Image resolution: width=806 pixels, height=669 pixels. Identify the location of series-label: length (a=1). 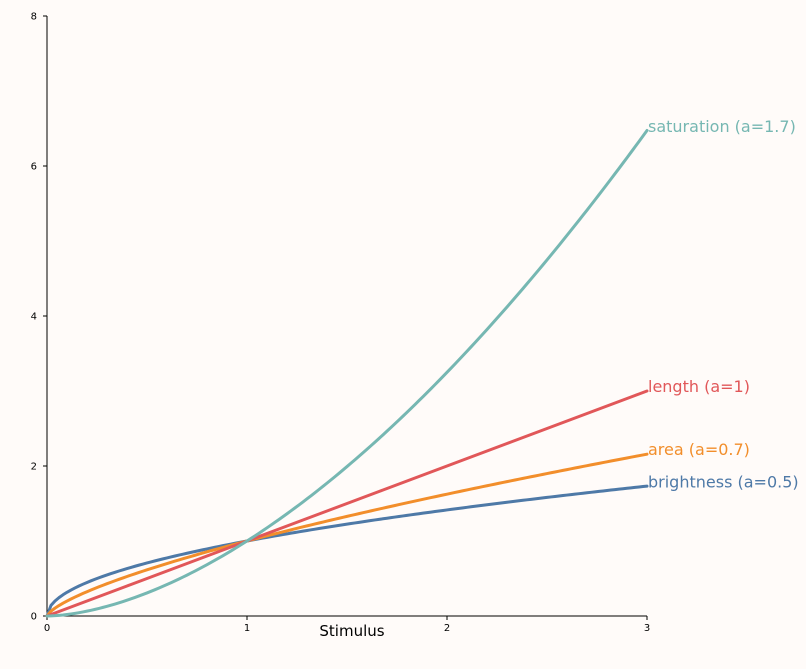
(699, 386).